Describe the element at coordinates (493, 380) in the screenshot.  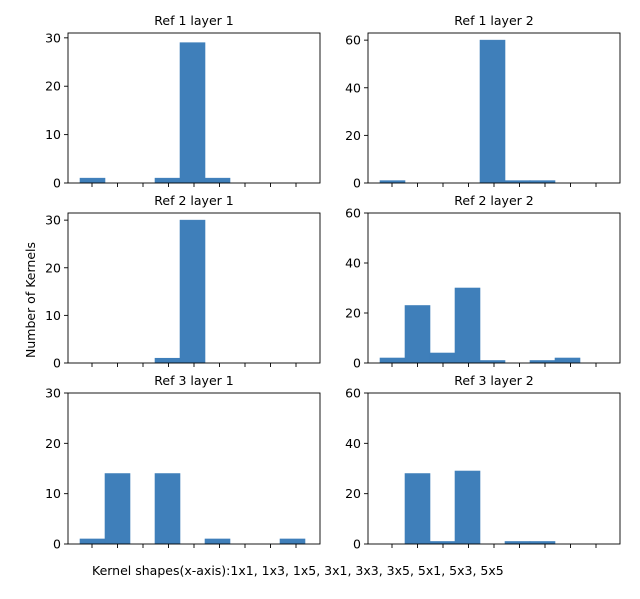
I see `subplot-title: Ref 3 layer 2` at that location.